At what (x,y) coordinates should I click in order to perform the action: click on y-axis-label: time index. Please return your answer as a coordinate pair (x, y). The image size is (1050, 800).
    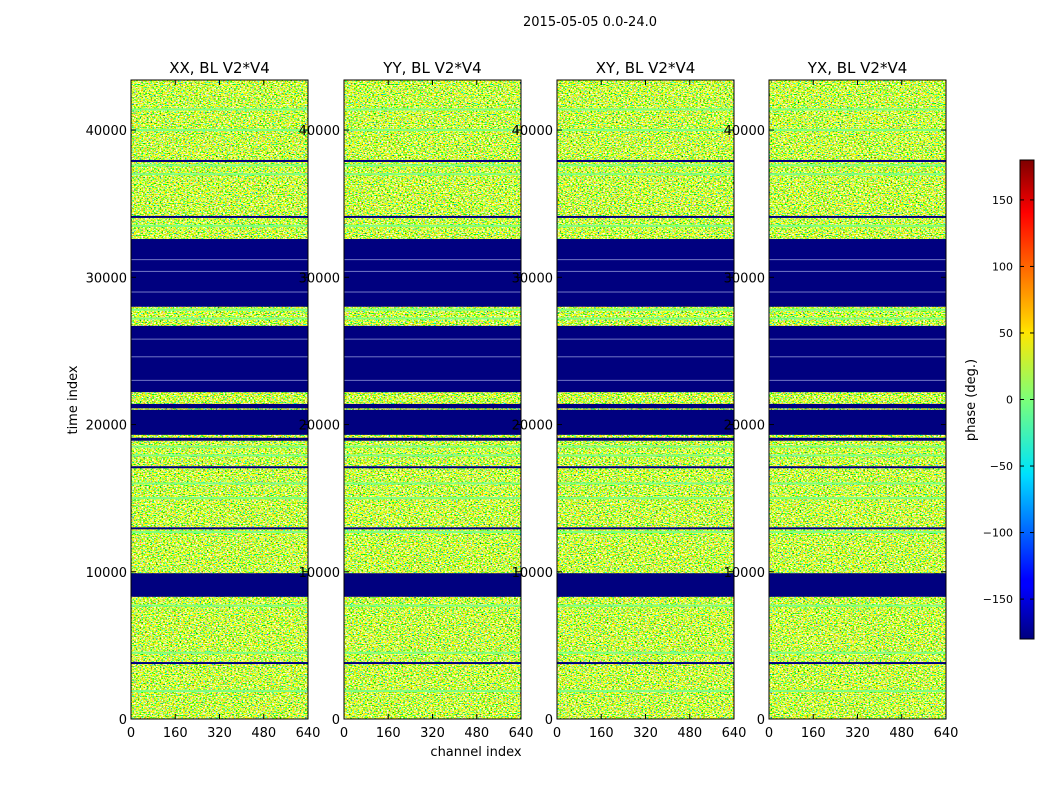
    Looking at the image, I should click on (73, 399).